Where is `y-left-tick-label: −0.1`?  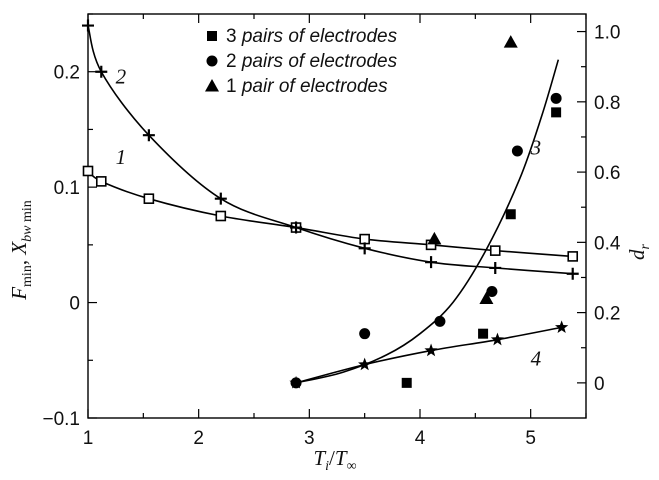 y-left-tick-label: −0.1 is located at coordinates (61, 419).